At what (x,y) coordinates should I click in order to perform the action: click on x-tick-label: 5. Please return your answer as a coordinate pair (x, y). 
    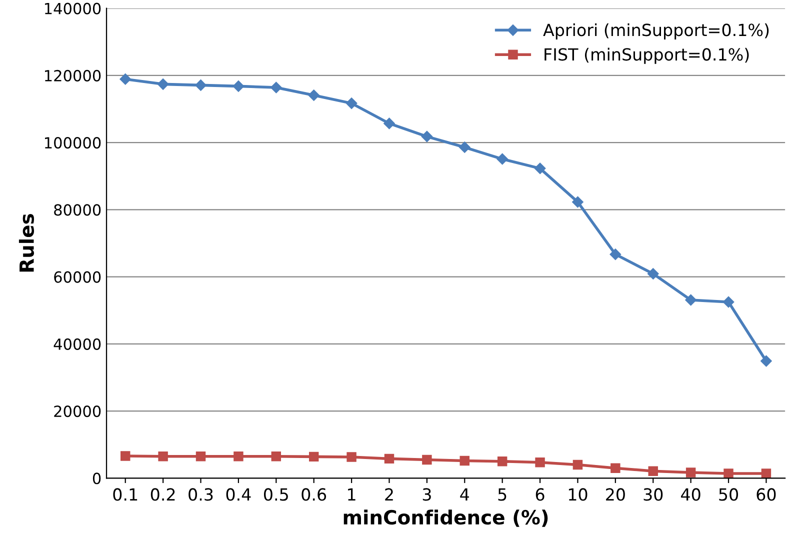
    Looking at the image, I should click on (502, 494).